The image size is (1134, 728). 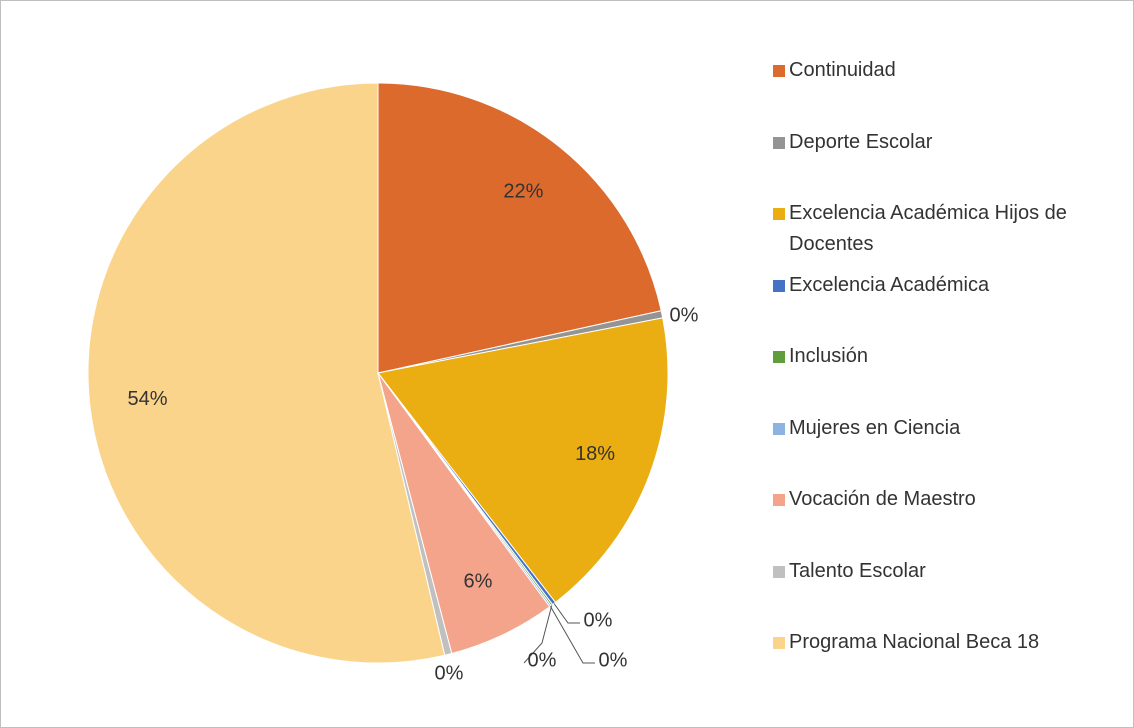 I want to click on legend-label: Talento Escolar, so click(x=857, y=570).